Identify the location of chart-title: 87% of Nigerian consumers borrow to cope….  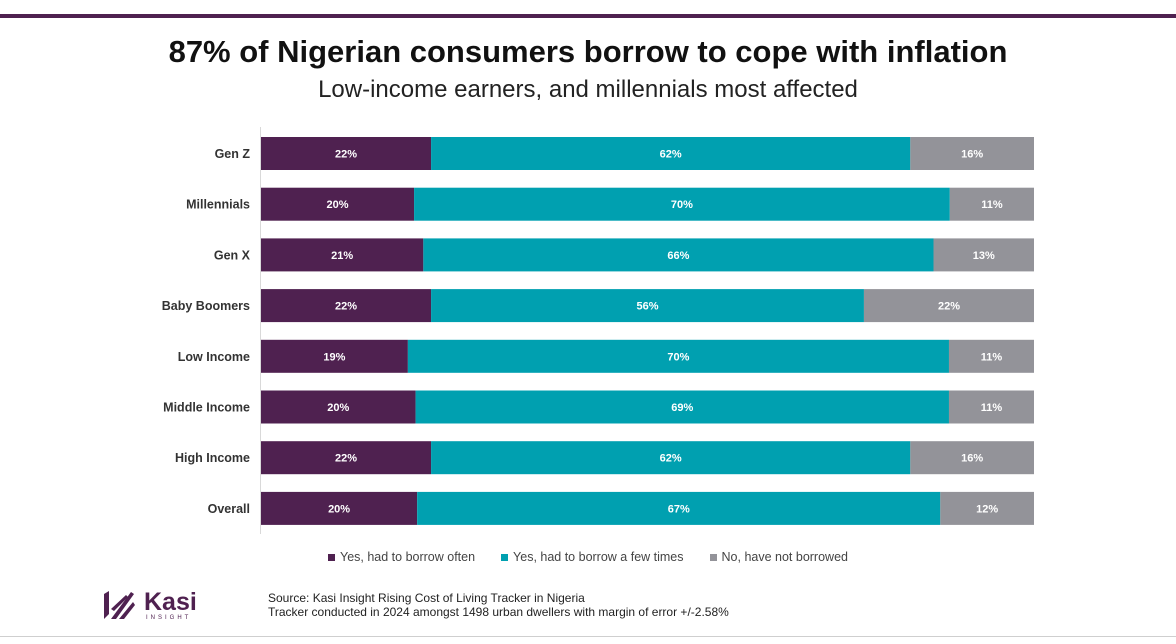
(588, 51).